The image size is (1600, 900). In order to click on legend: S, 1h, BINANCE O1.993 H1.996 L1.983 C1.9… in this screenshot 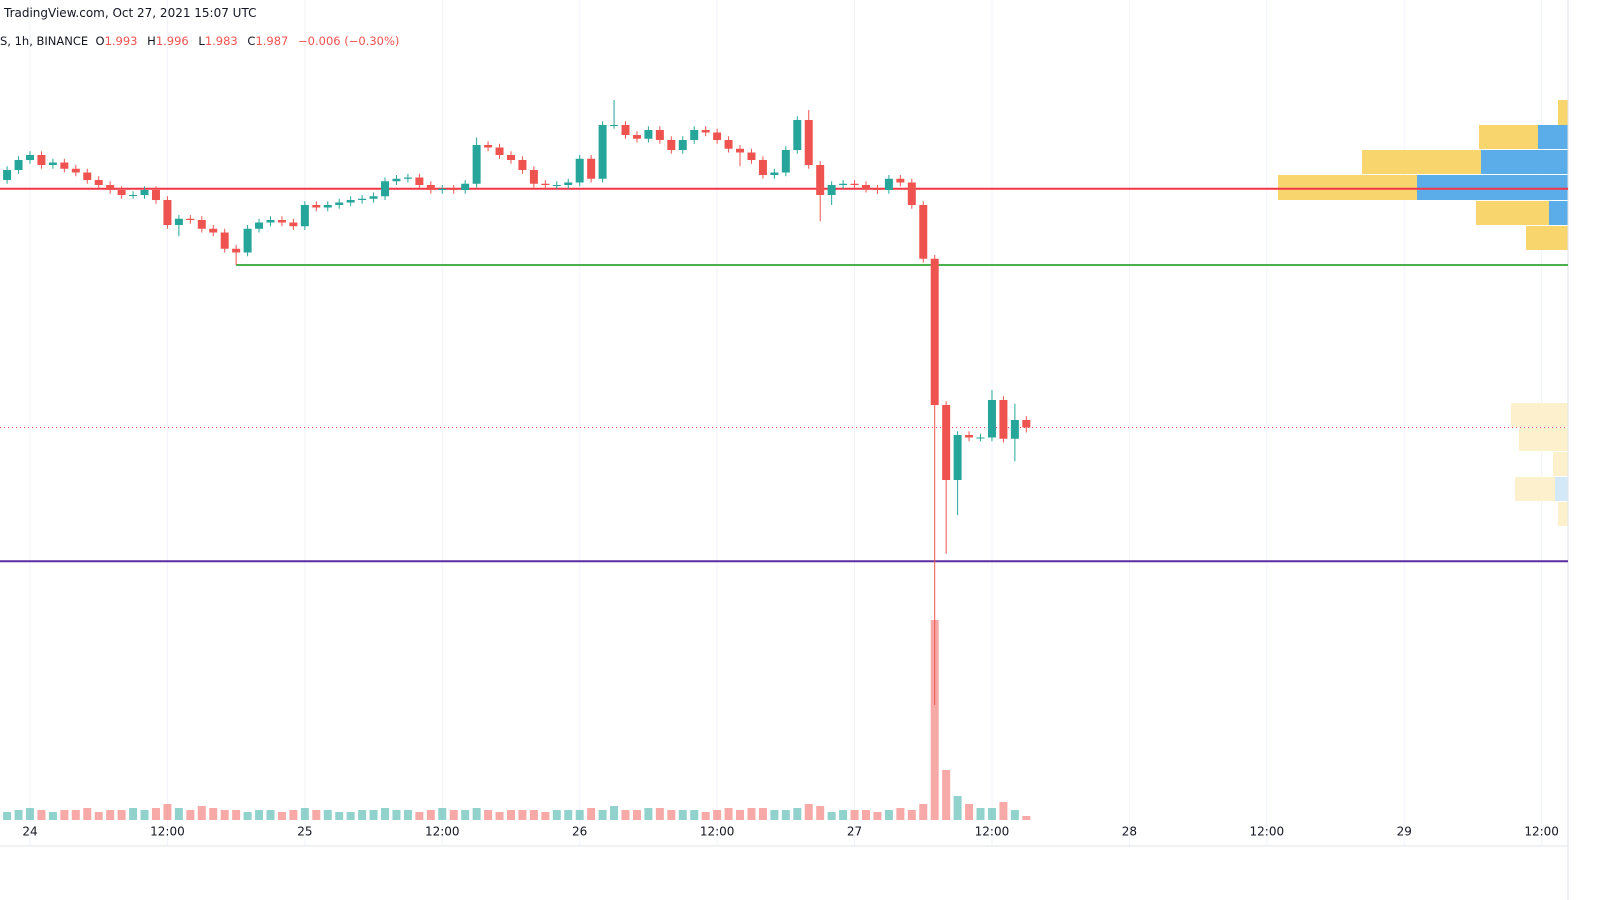, I will do `click(202, 41)`.